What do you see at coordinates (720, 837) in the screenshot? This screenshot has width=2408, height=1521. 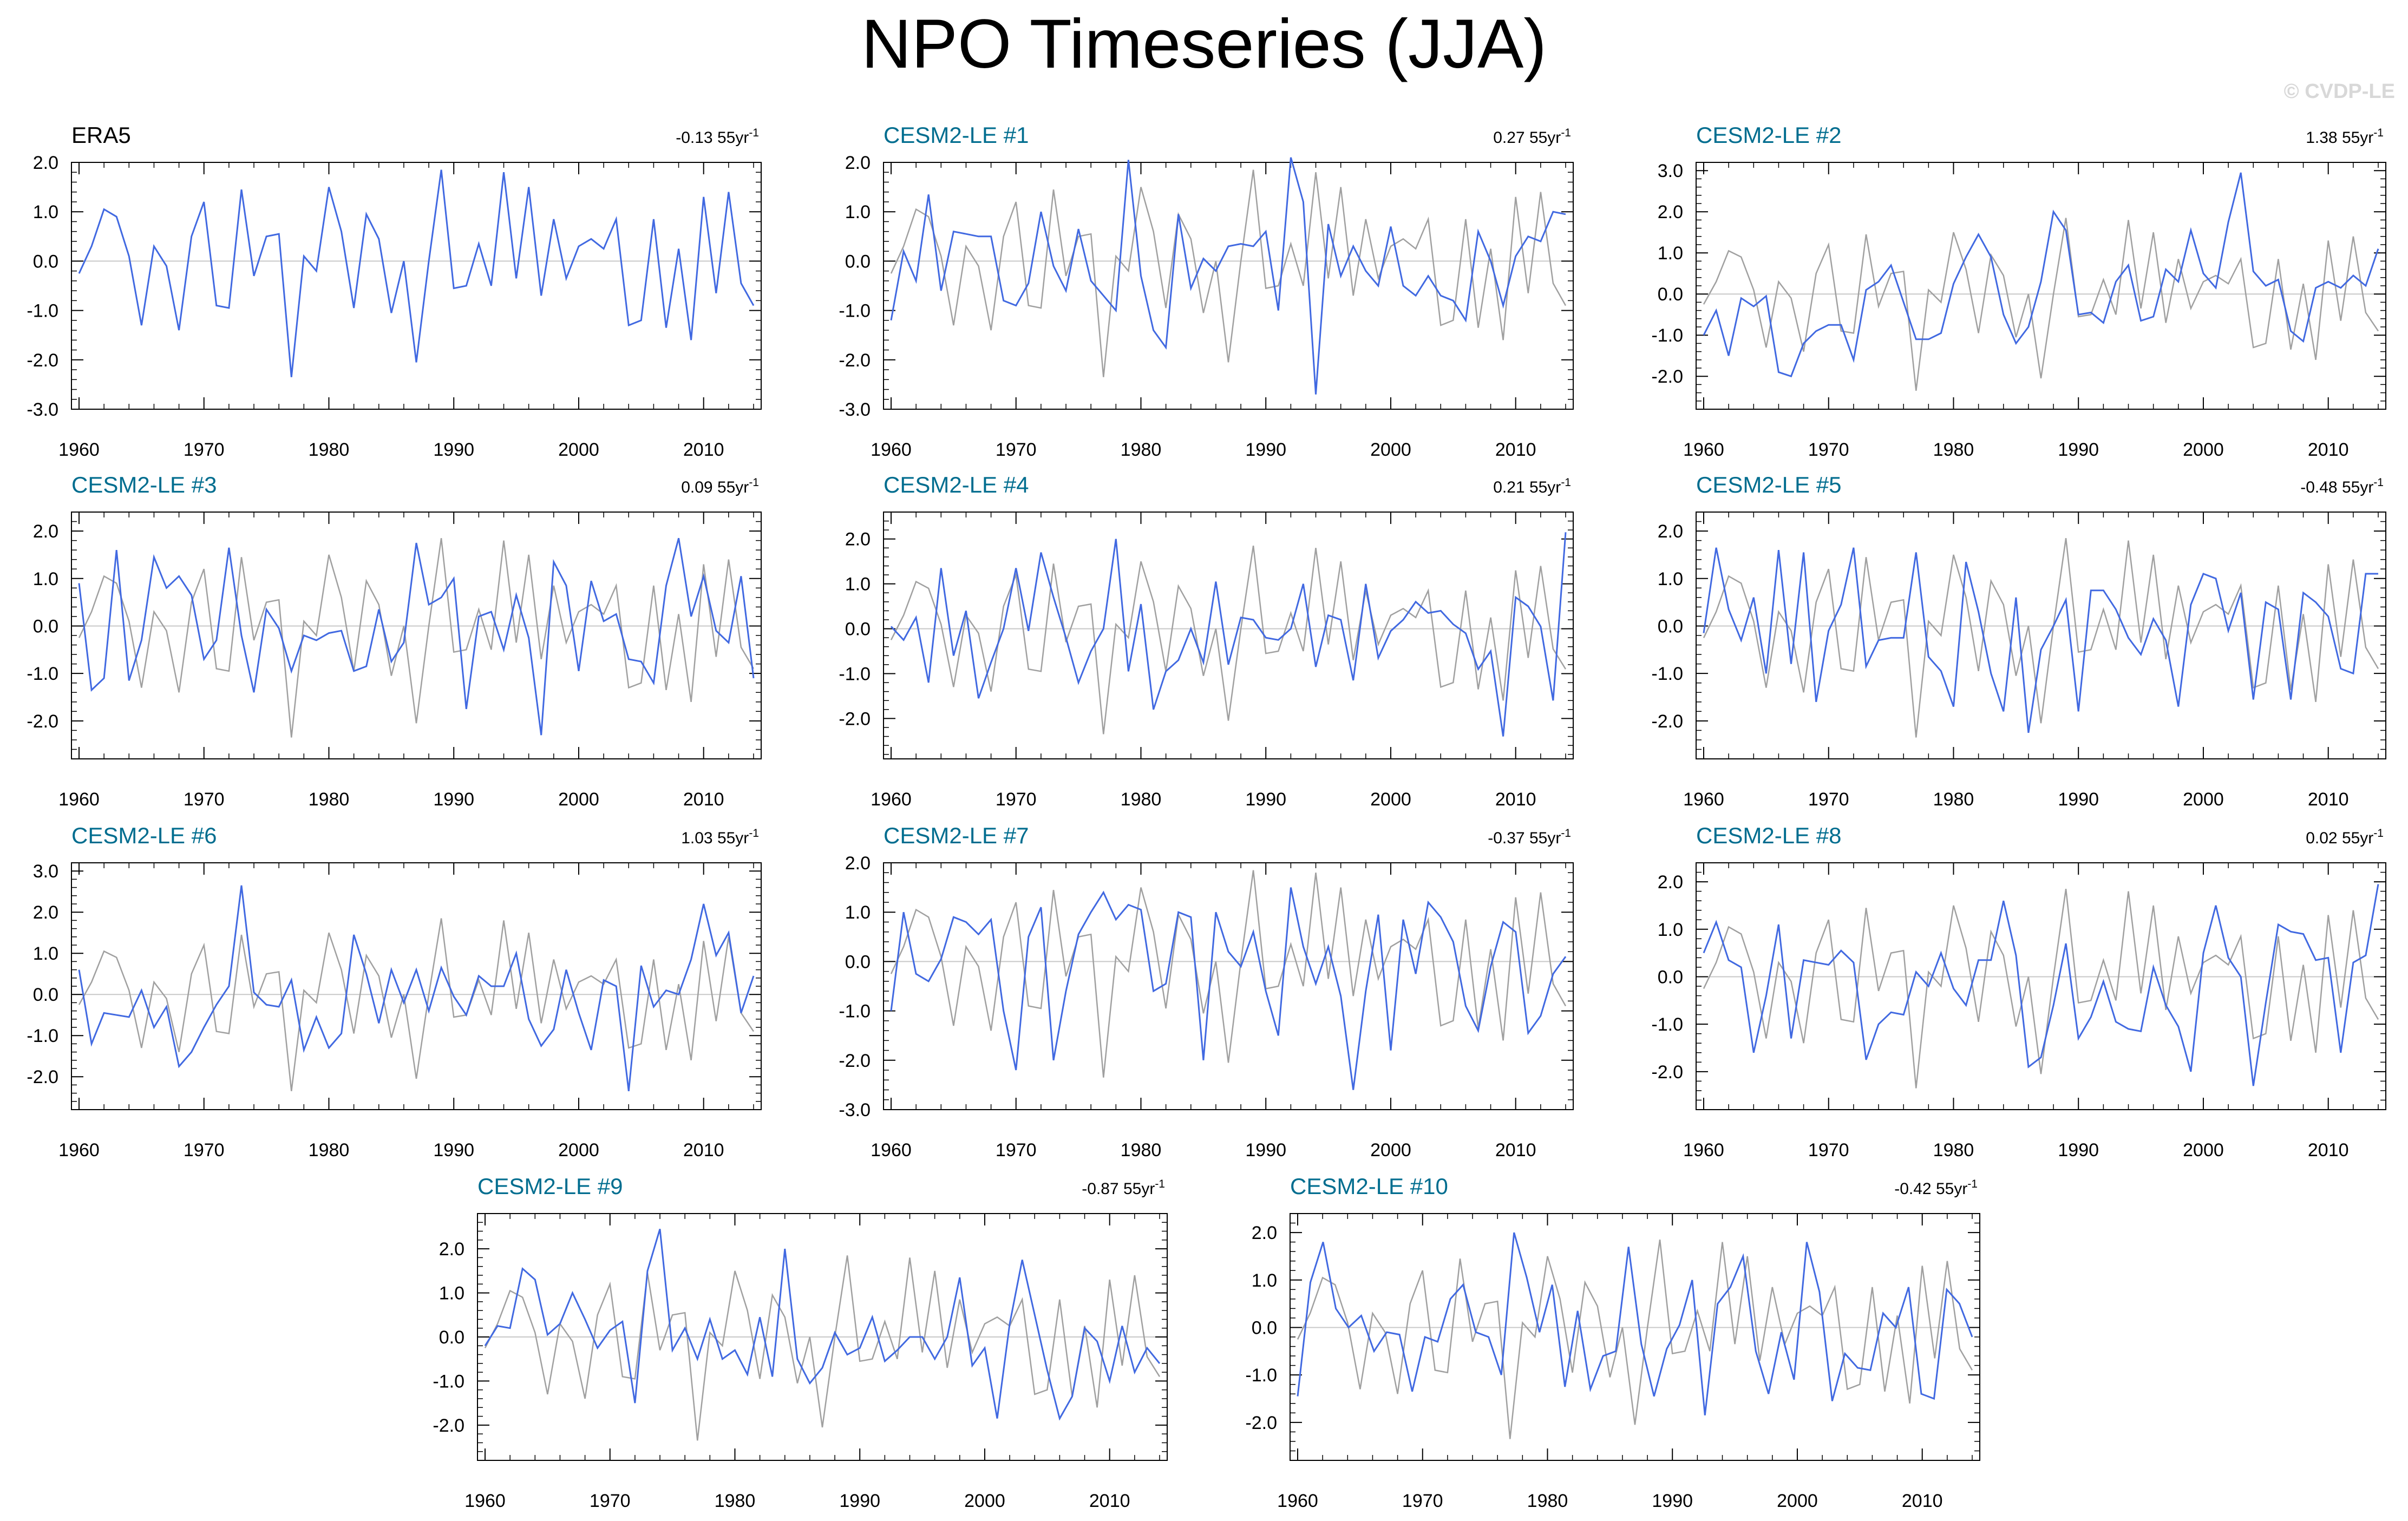 I see `trend-label: 1.03 55yr-1` at bounding box center [720, 837].